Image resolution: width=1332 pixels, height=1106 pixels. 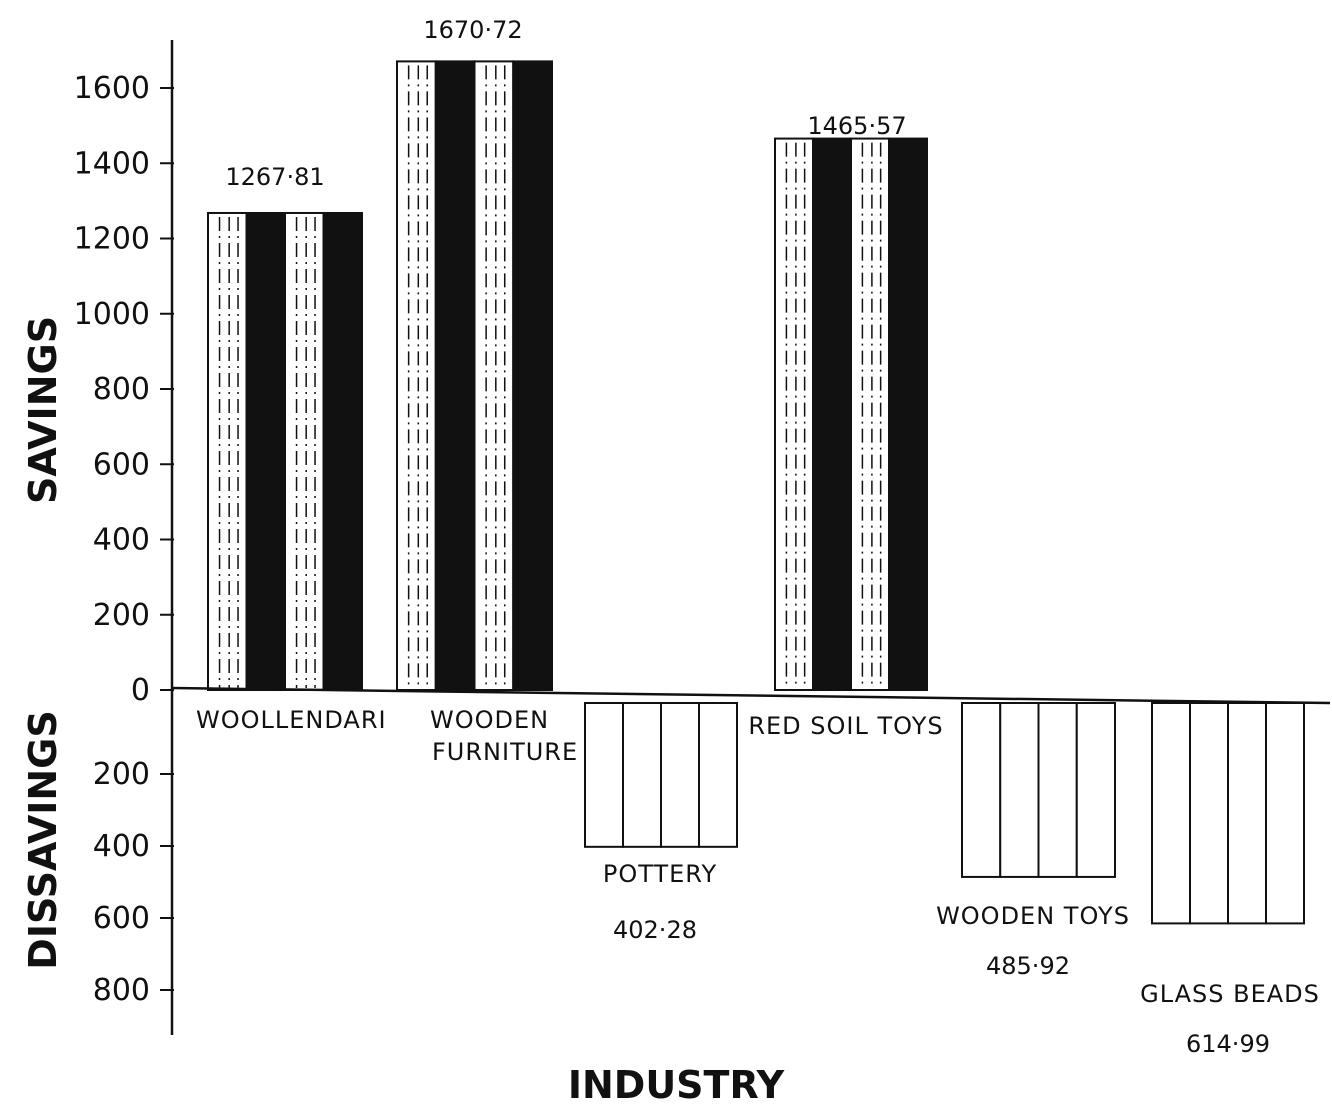 I want to click on category-label: RED SOIL TOYS, so click(x=845, y=726).